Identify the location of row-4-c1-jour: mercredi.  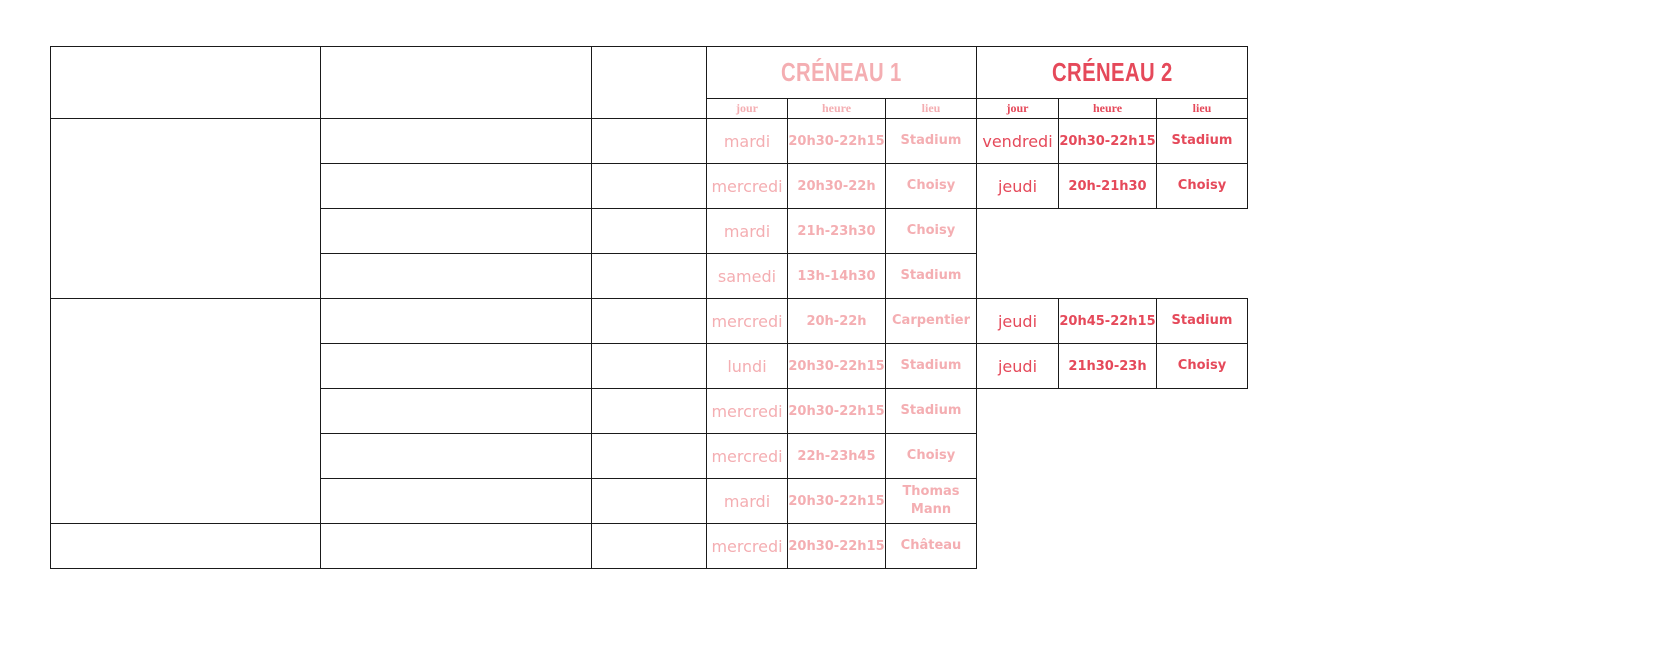
(747, 321).